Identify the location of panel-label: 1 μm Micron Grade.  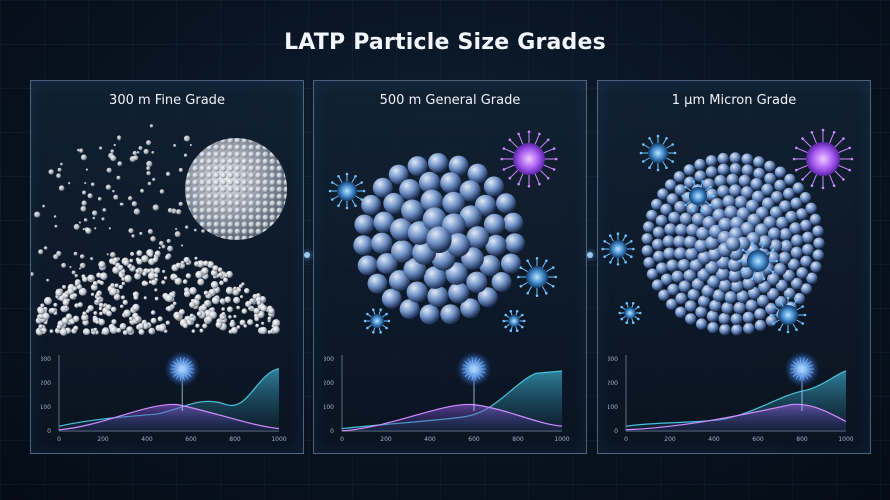
(734, 100).